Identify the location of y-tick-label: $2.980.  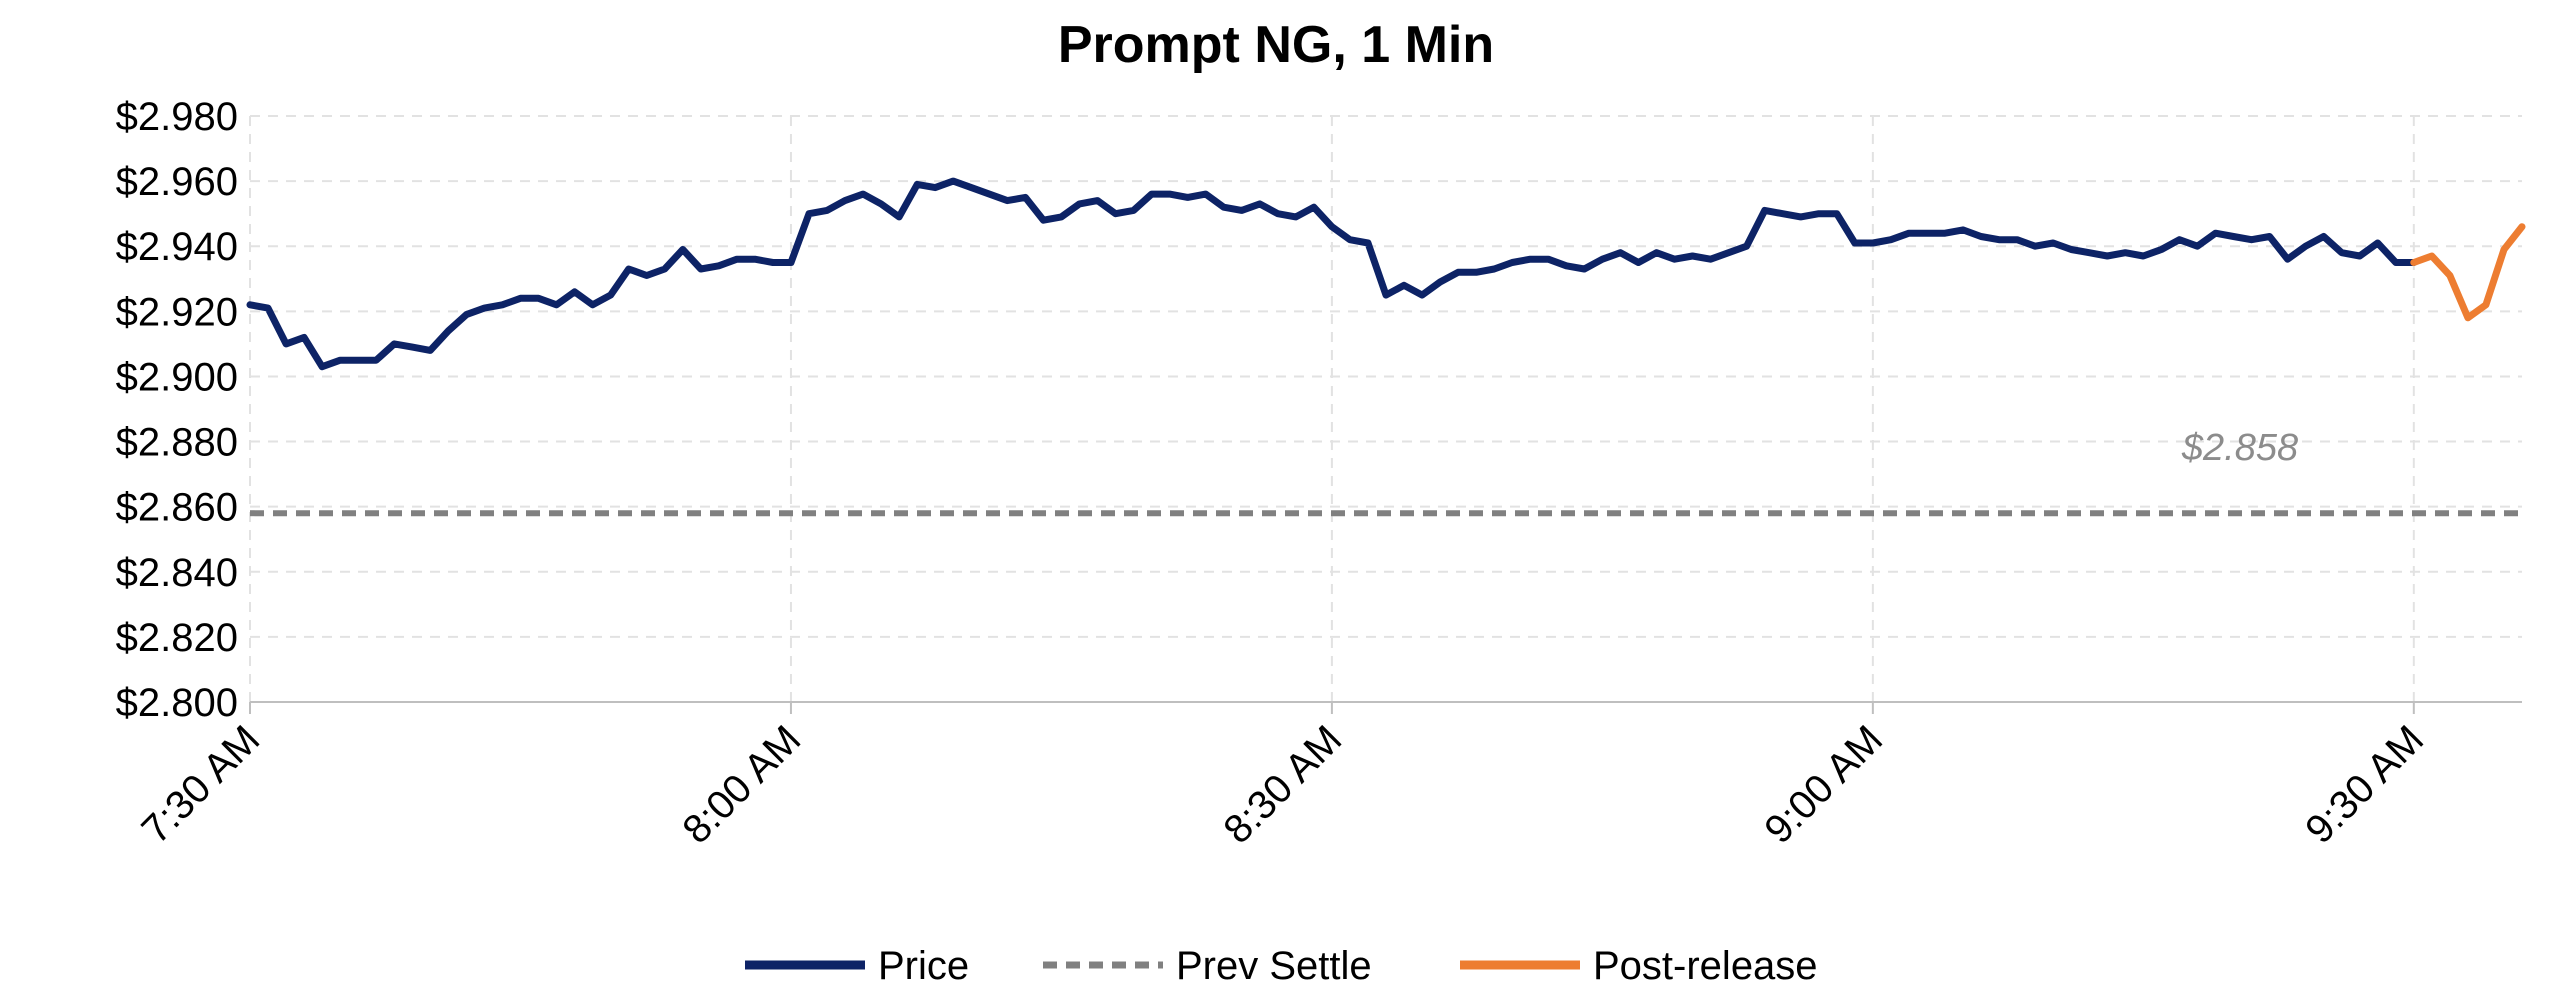
(177, 117).